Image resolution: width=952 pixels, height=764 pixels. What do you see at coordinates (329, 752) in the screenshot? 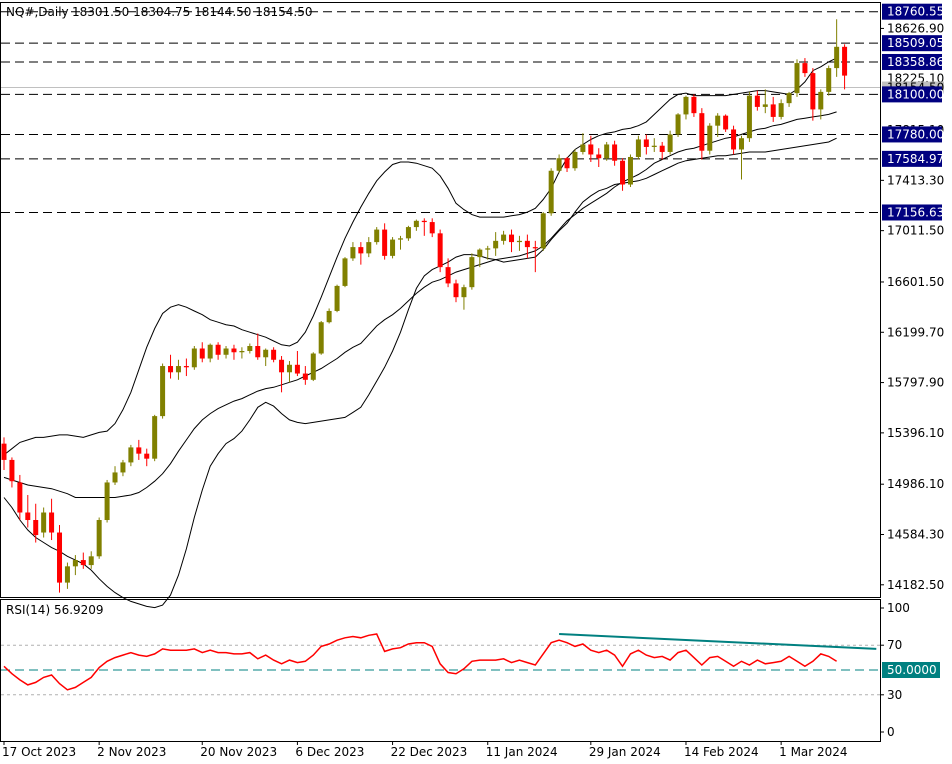
I see `time-tick-label: 6 Dec 2023` at bounding box center [329, 752].